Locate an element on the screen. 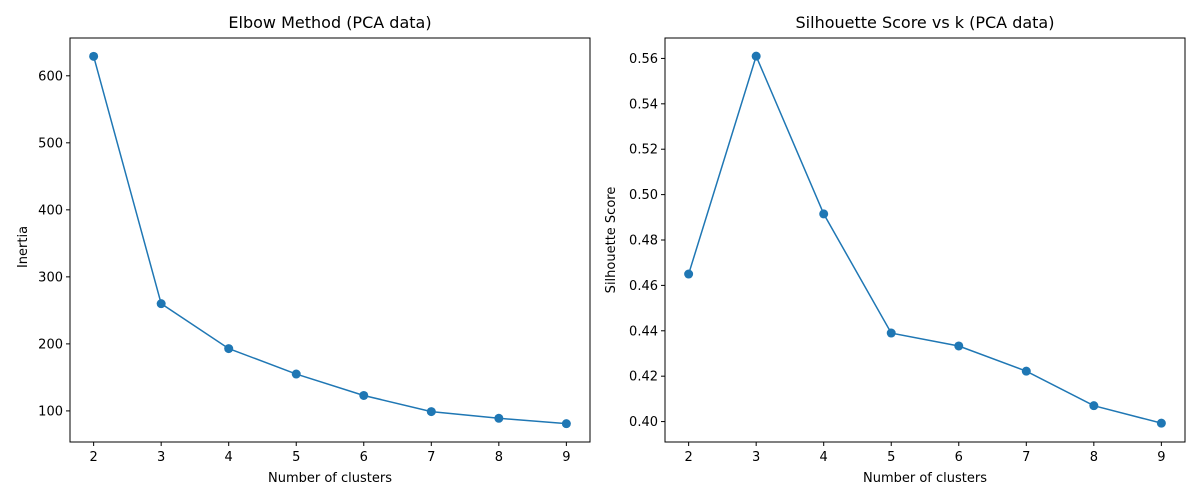 The image size is (1200, 500). y-tick-label: 0.46 is located at coordinates (643, 286).